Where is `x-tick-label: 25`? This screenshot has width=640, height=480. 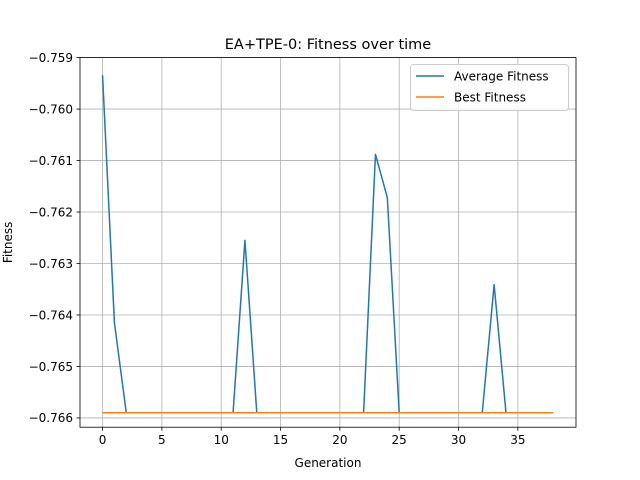
x-tick-label: 25 is located at coordinates (399, 440).